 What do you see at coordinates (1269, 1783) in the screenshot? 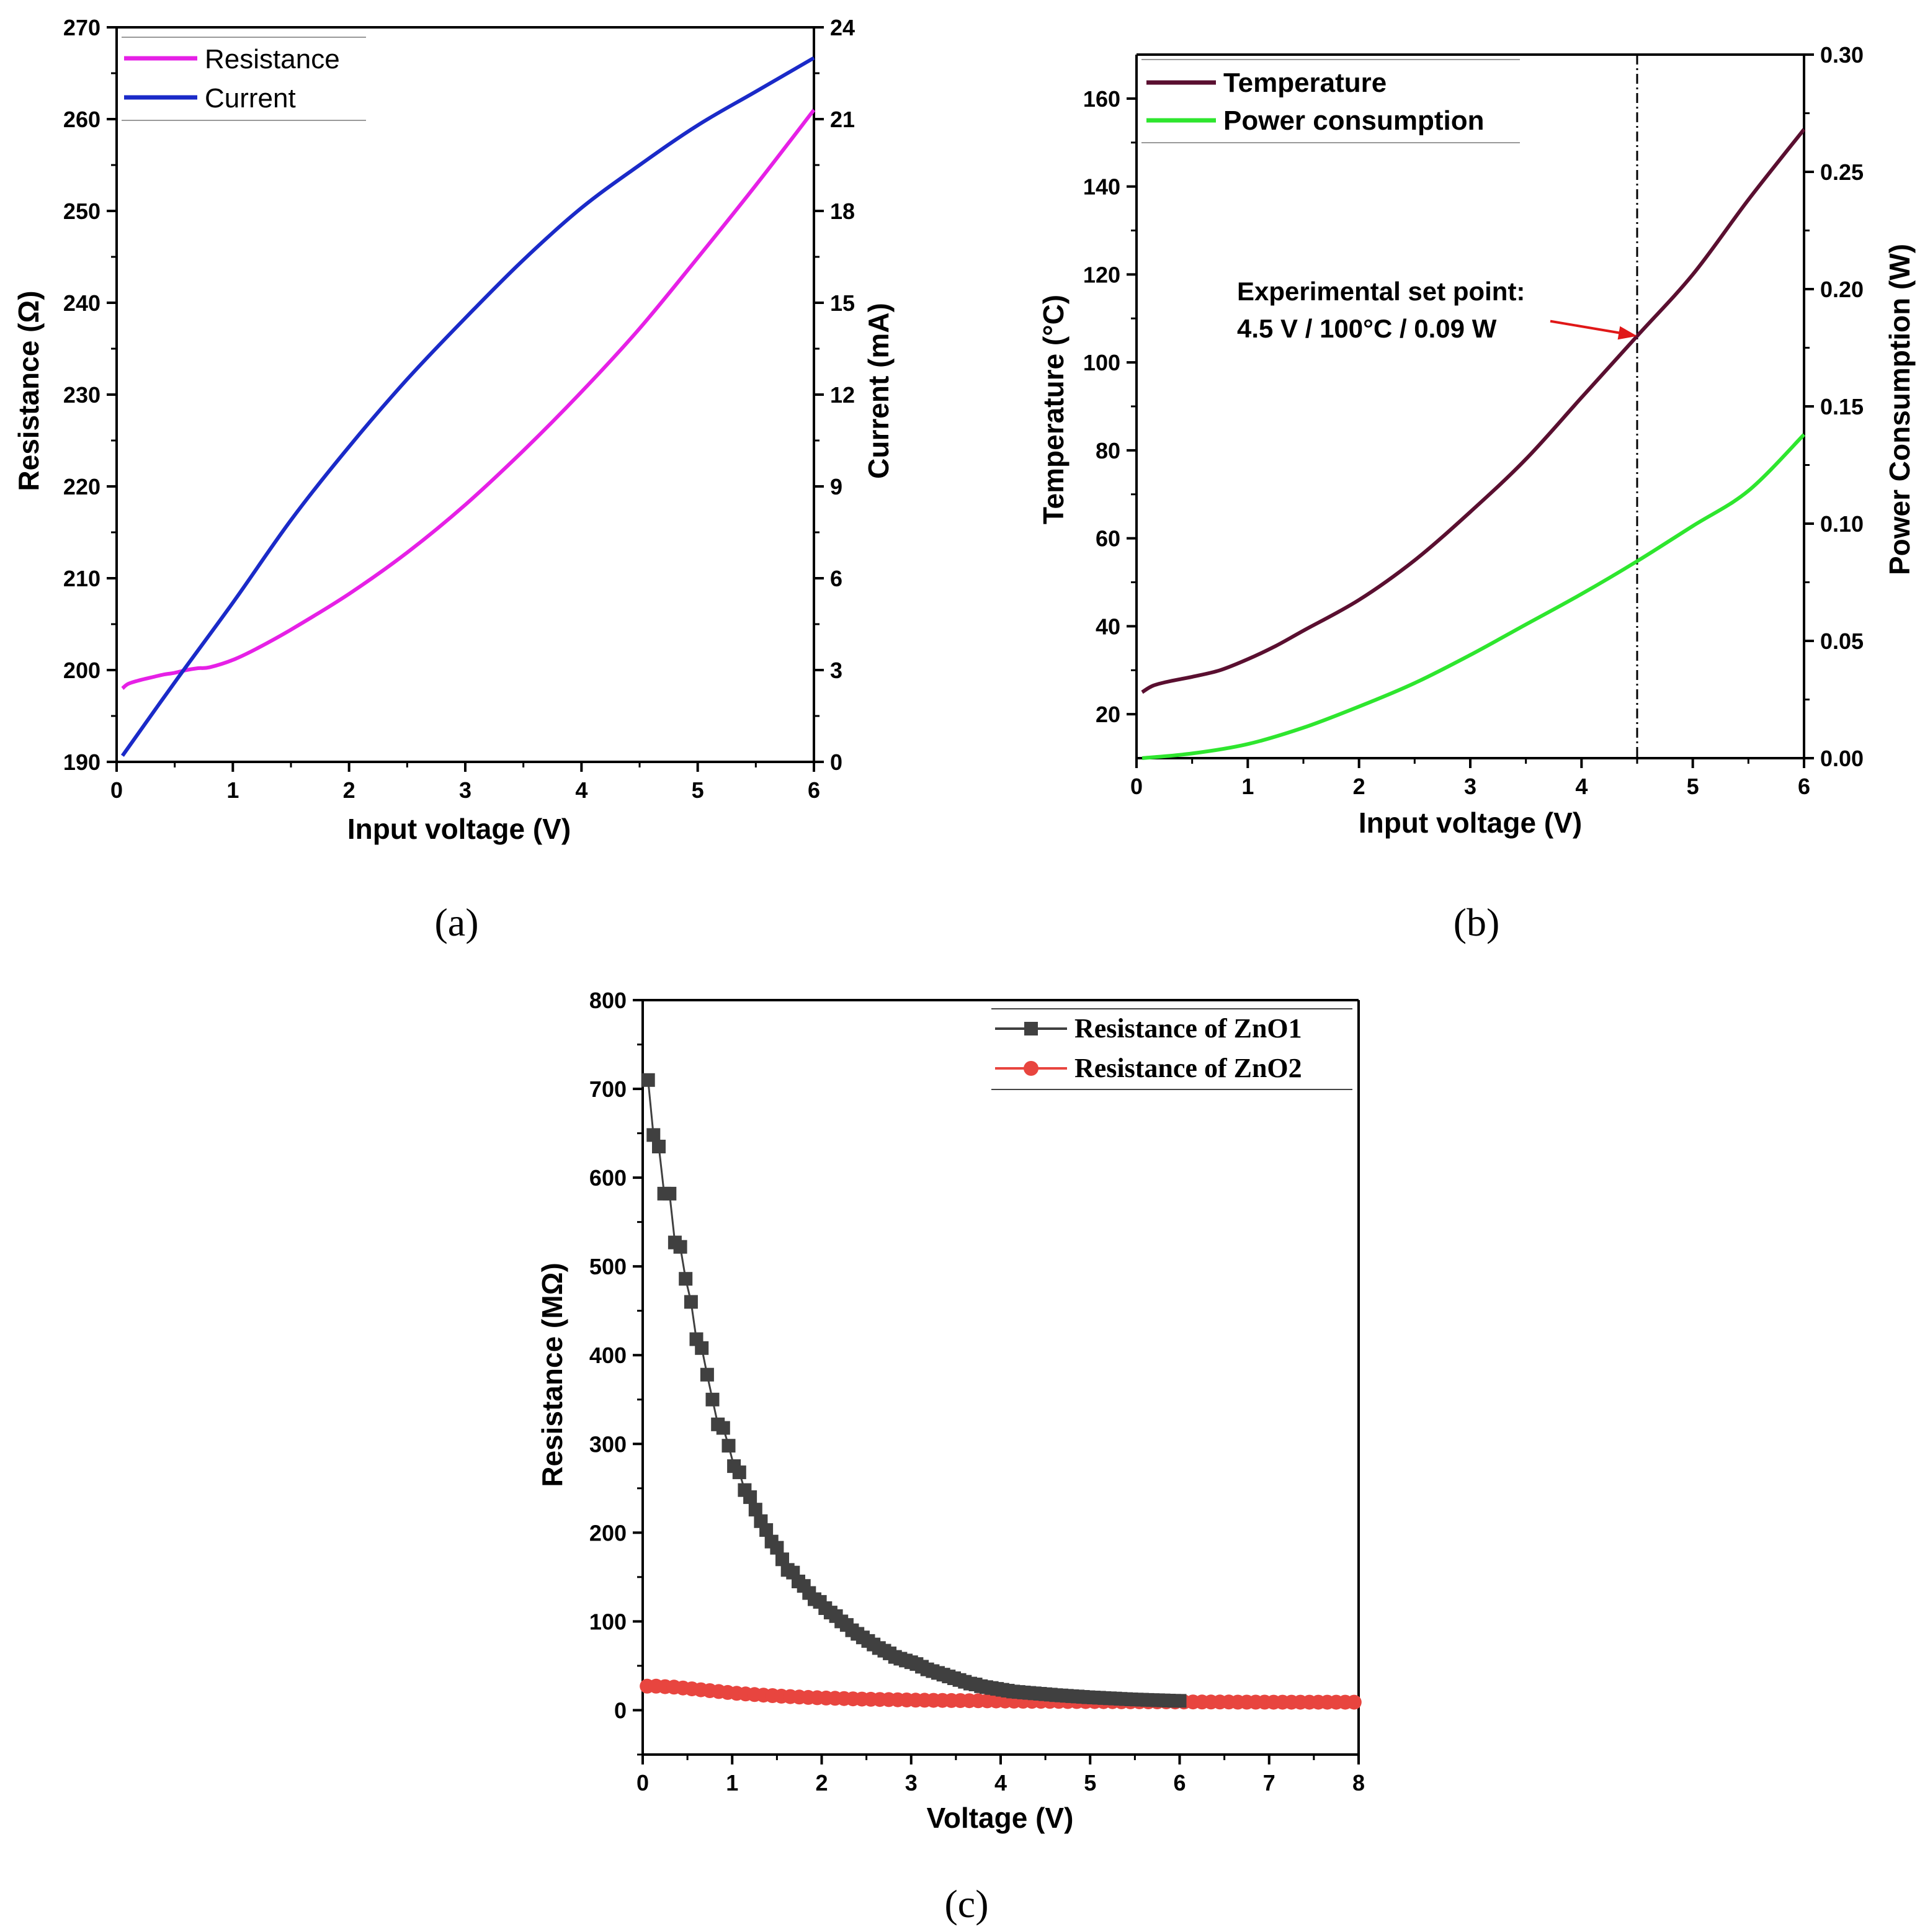
I see `x-tick-label: 7` at bounding box center [1269, 1783].